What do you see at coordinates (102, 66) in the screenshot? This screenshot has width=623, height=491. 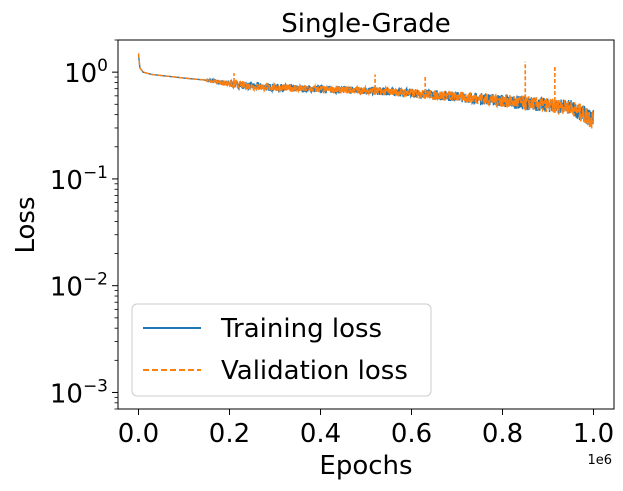 I see `y-tick-exponent: 0` at bounding box center [102, 66].